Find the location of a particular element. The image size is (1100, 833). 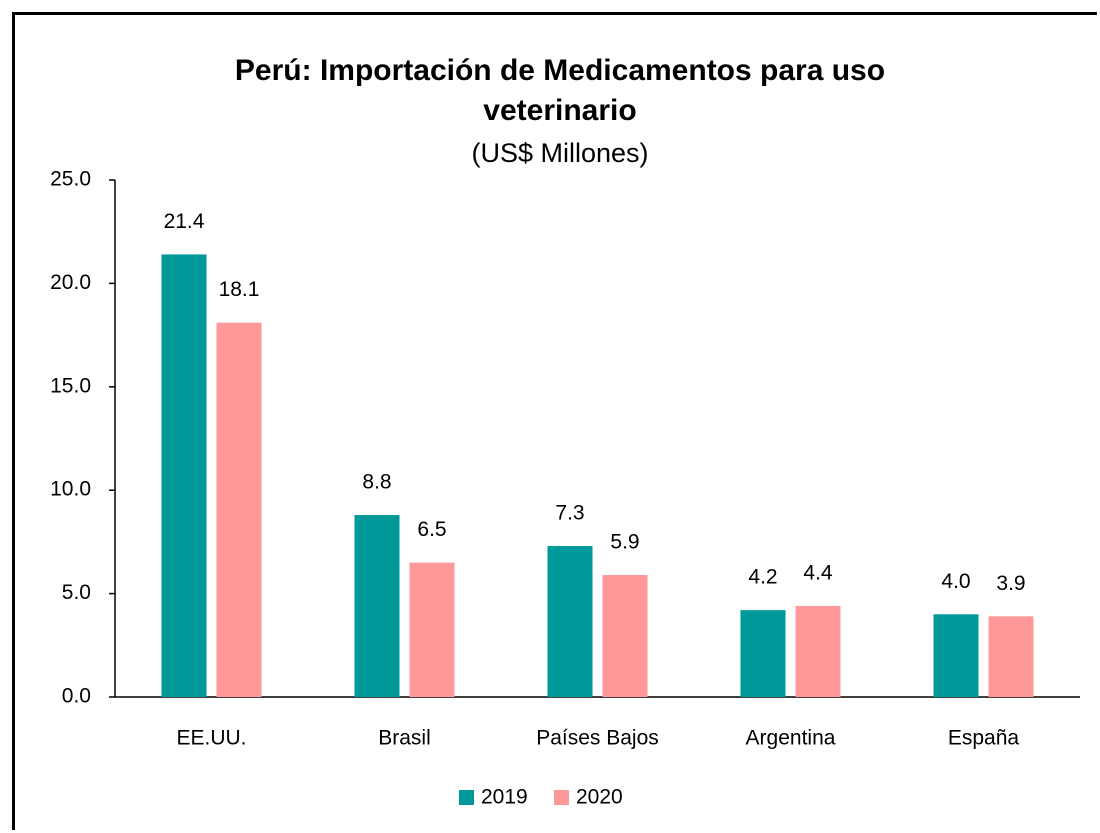

chart-subtitle: (US$ Millones) is located at coordinates (560, 153).